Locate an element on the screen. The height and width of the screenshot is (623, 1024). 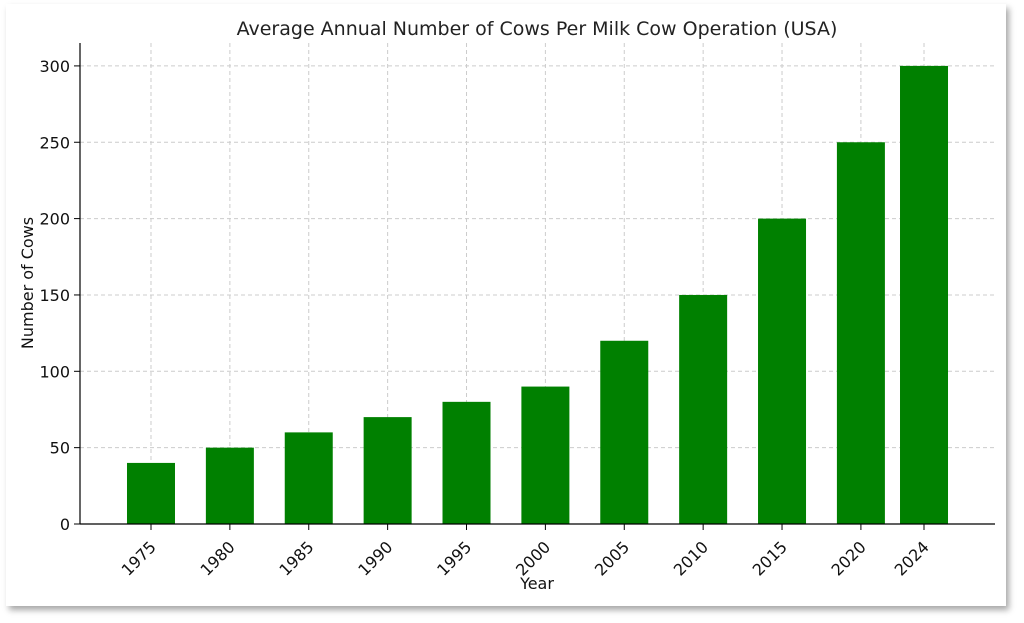
bar-2000 is located at coordinates (545, 455).